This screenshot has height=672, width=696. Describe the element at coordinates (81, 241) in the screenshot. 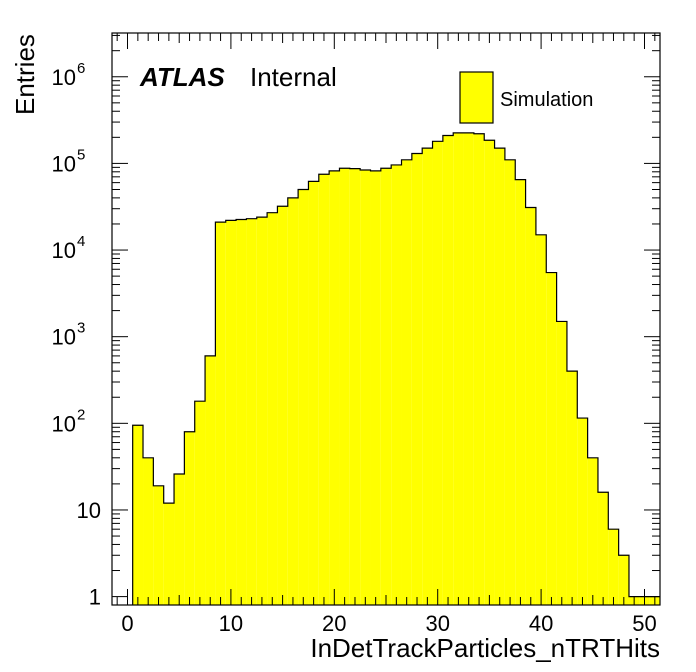

I see `y-tick-label-exponent: 4` at that location.